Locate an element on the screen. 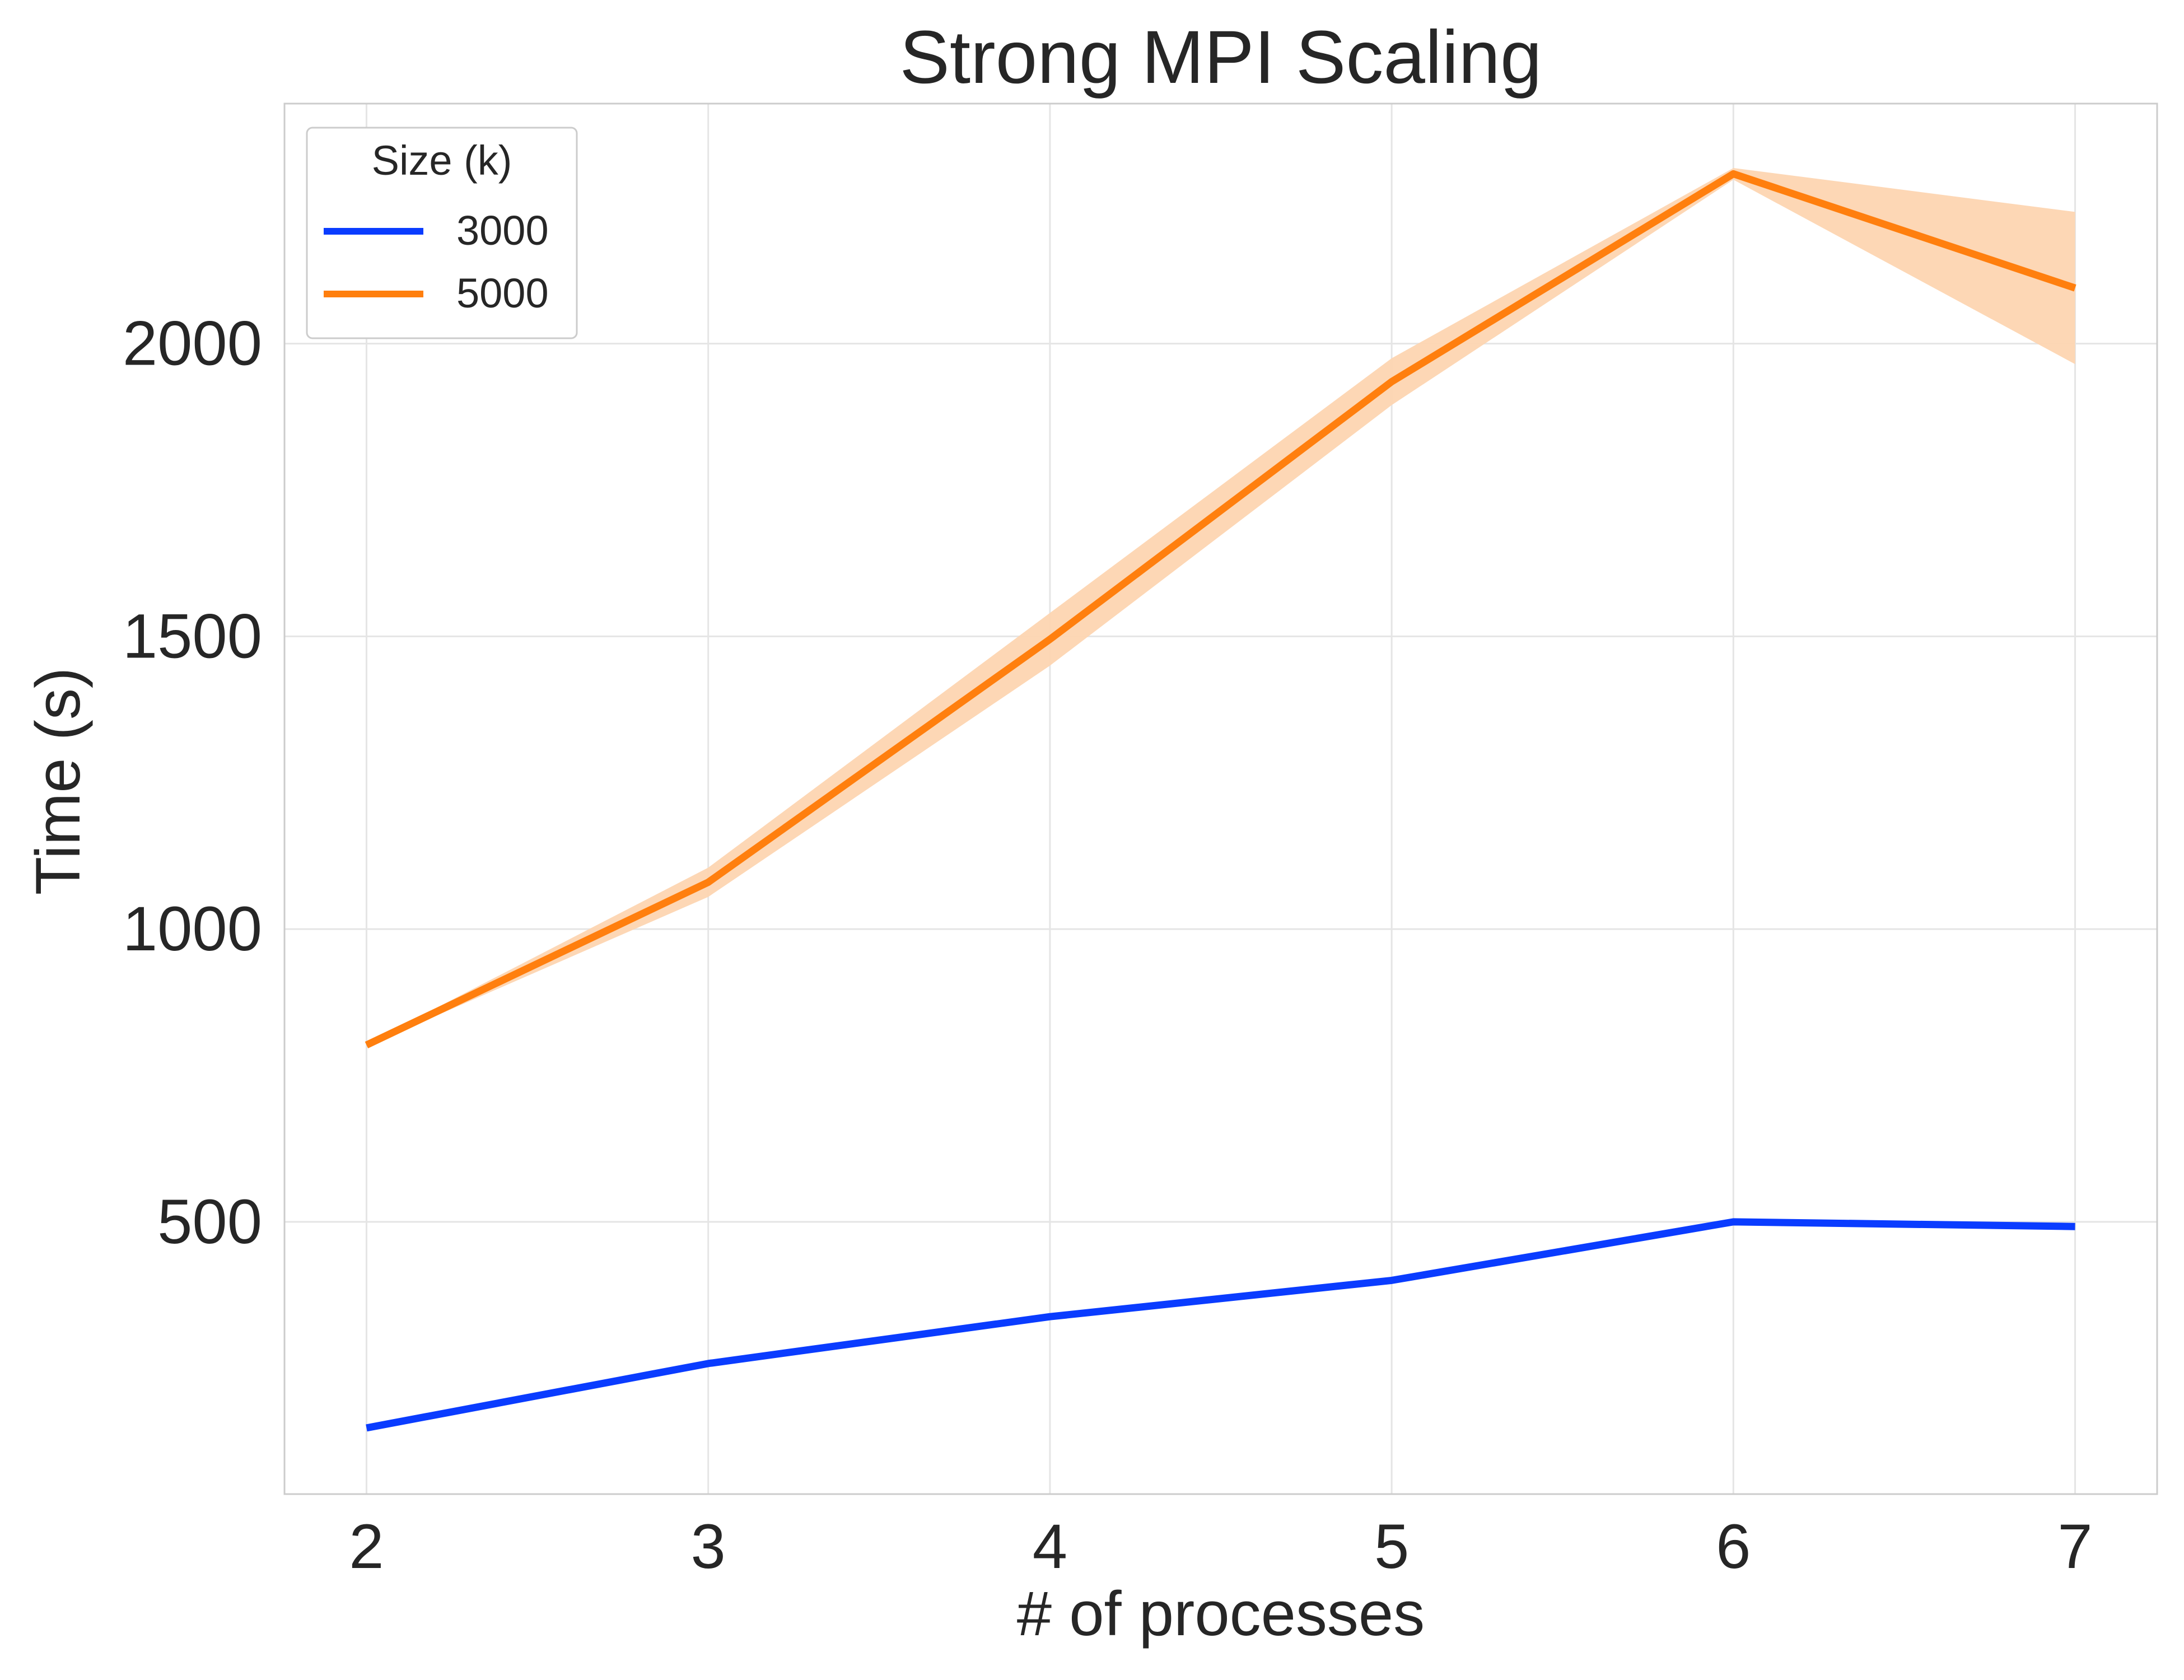 This screenshot has height=1680, width=2184. x-tick-label: 7 is located at coordinates (2075, 1546).